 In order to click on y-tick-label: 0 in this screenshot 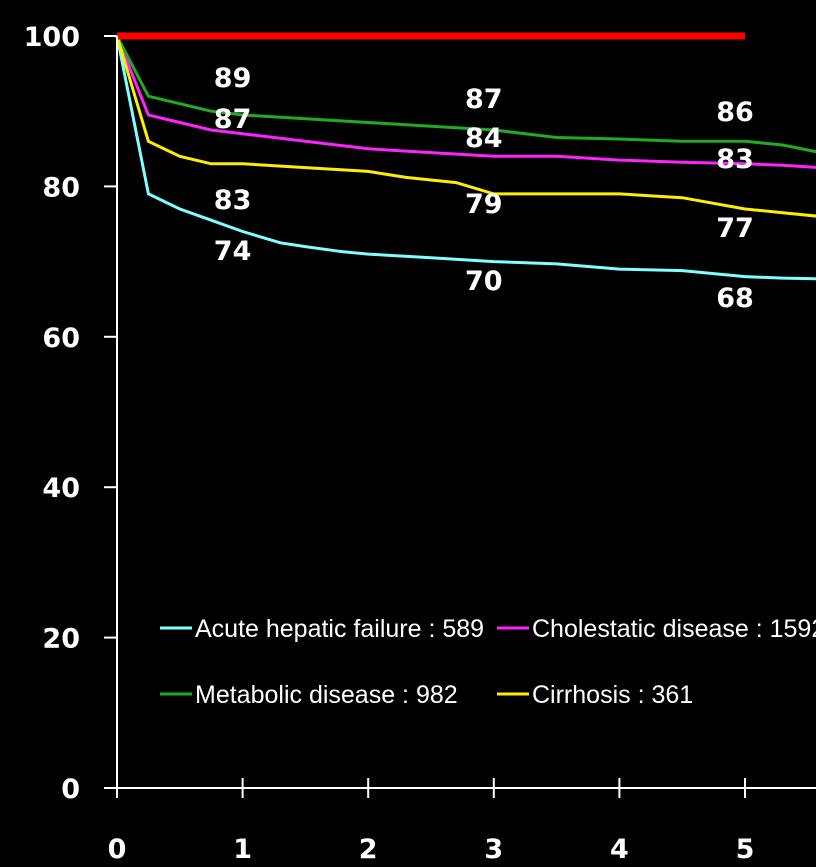, I will do `click(70, 789)`.